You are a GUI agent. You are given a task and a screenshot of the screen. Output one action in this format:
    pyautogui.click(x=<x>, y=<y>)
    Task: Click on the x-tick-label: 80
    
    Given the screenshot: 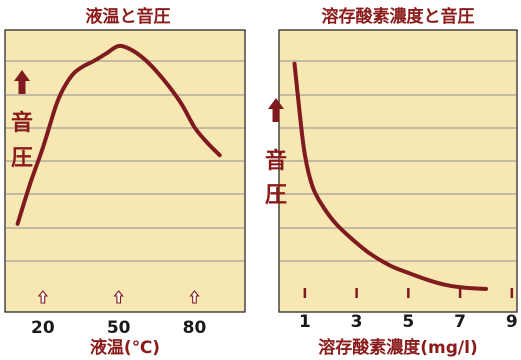 What is the action you would take?
    pyautogui.click(x=195, y=328)
    